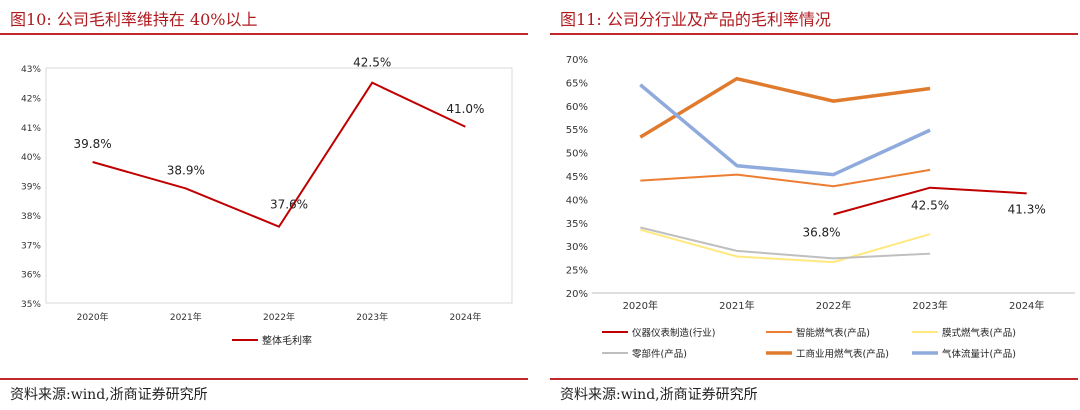 The height and width of the screenshot is (410, 1080). What do you see at coordinates (31, 217) in the screenshot?
I see `y-tick-label: 38%` at bounding box center [31, 217].